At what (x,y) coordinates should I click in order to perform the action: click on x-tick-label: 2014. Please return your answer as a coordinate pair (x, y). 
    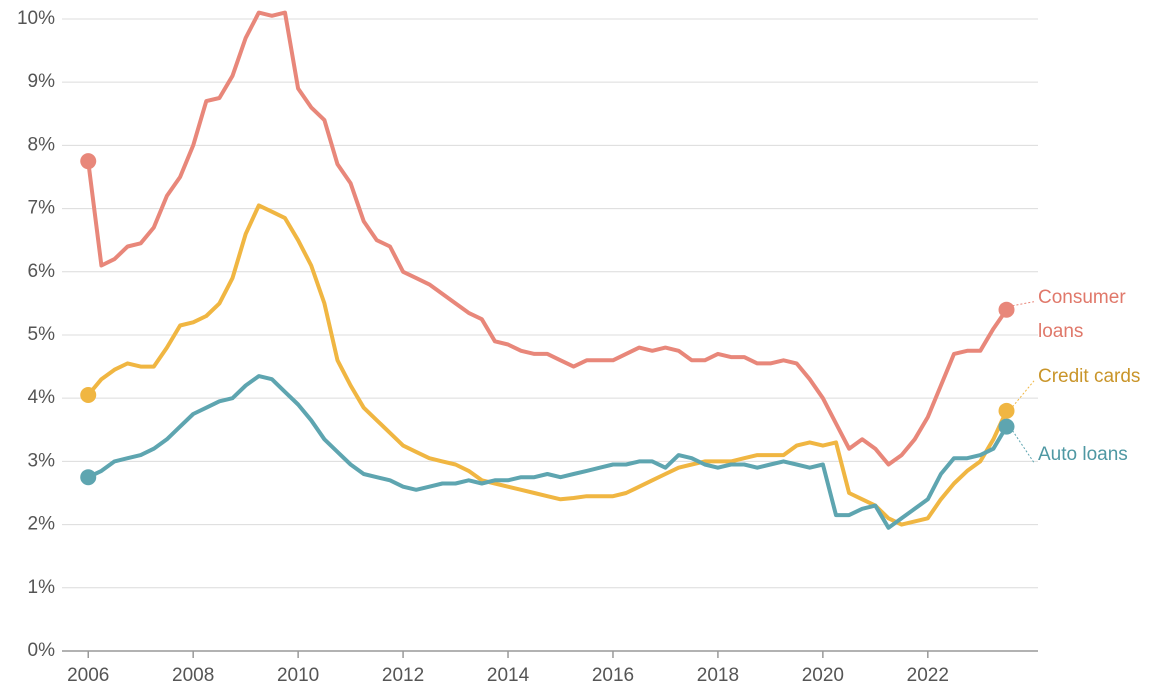
    Looking at the image, I should click on (508, 675).